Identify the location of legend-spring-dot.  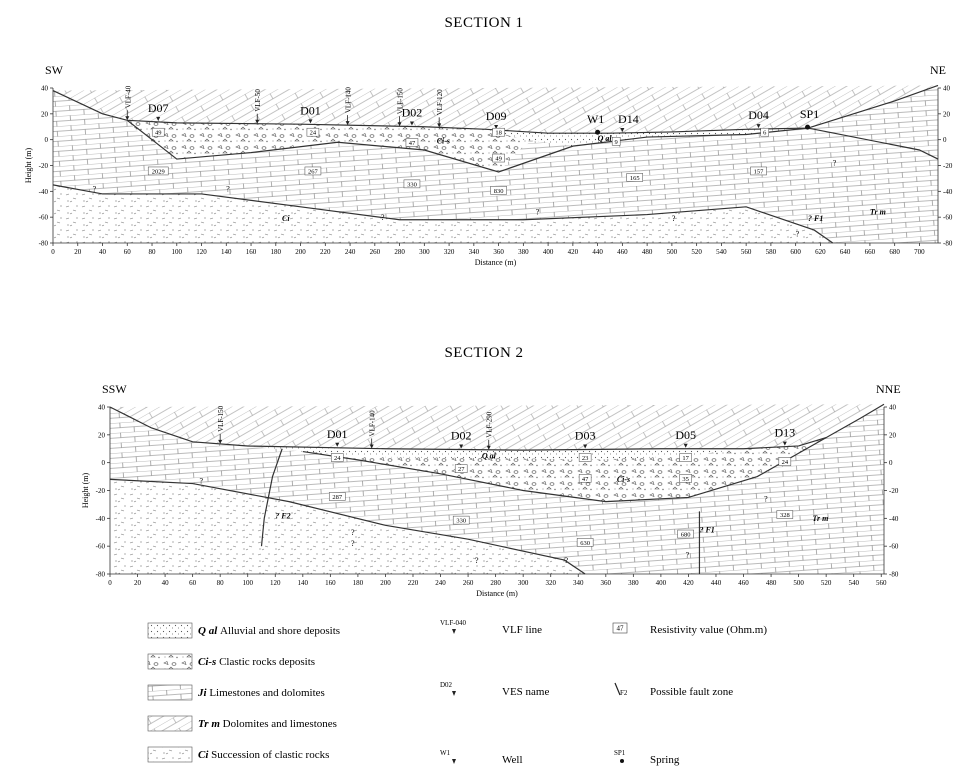
(622, 761).